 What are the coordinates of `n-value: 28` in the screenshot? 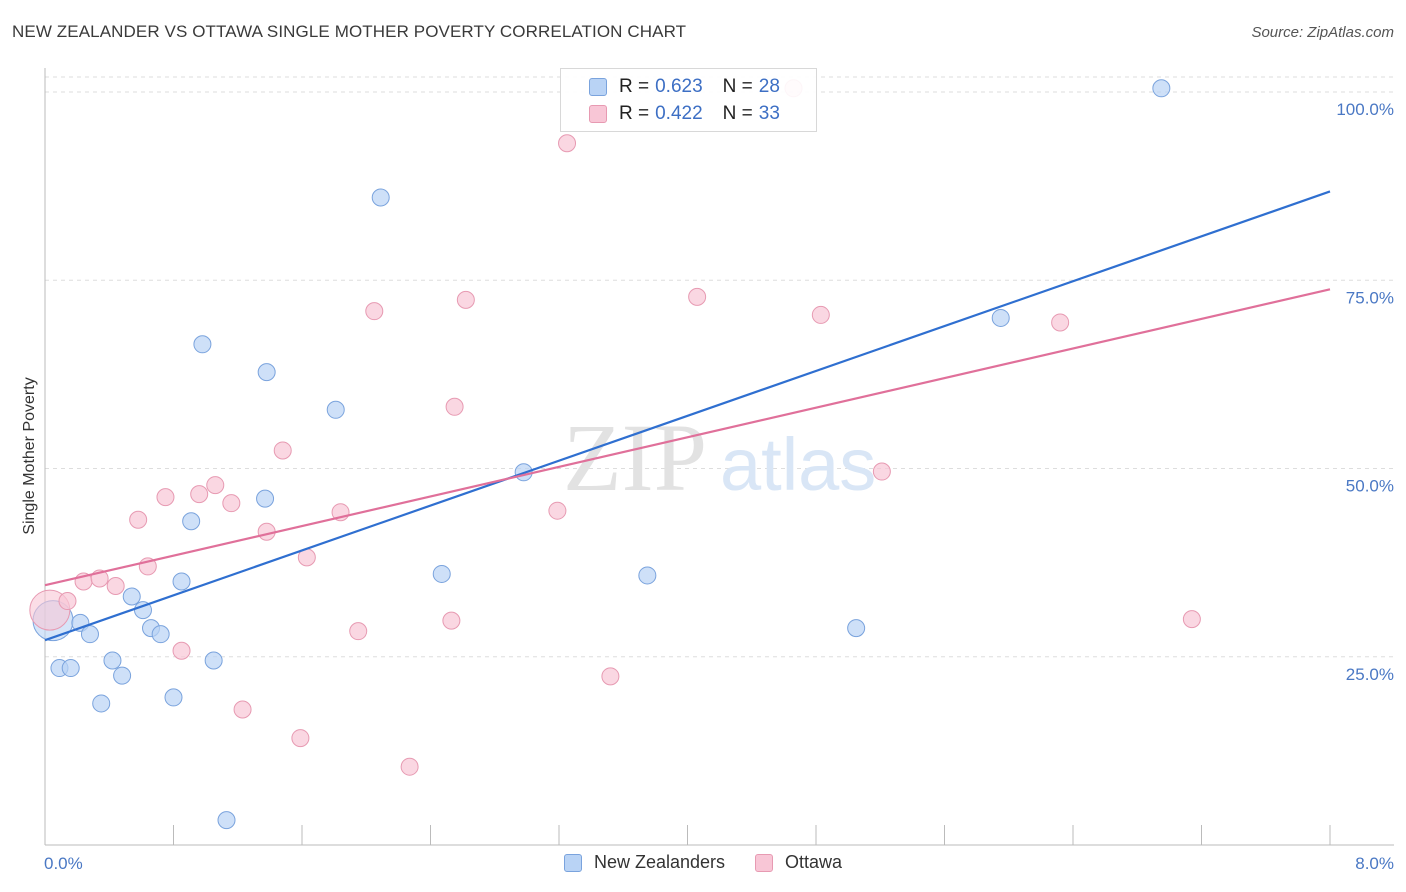 It's located at (769, 86).